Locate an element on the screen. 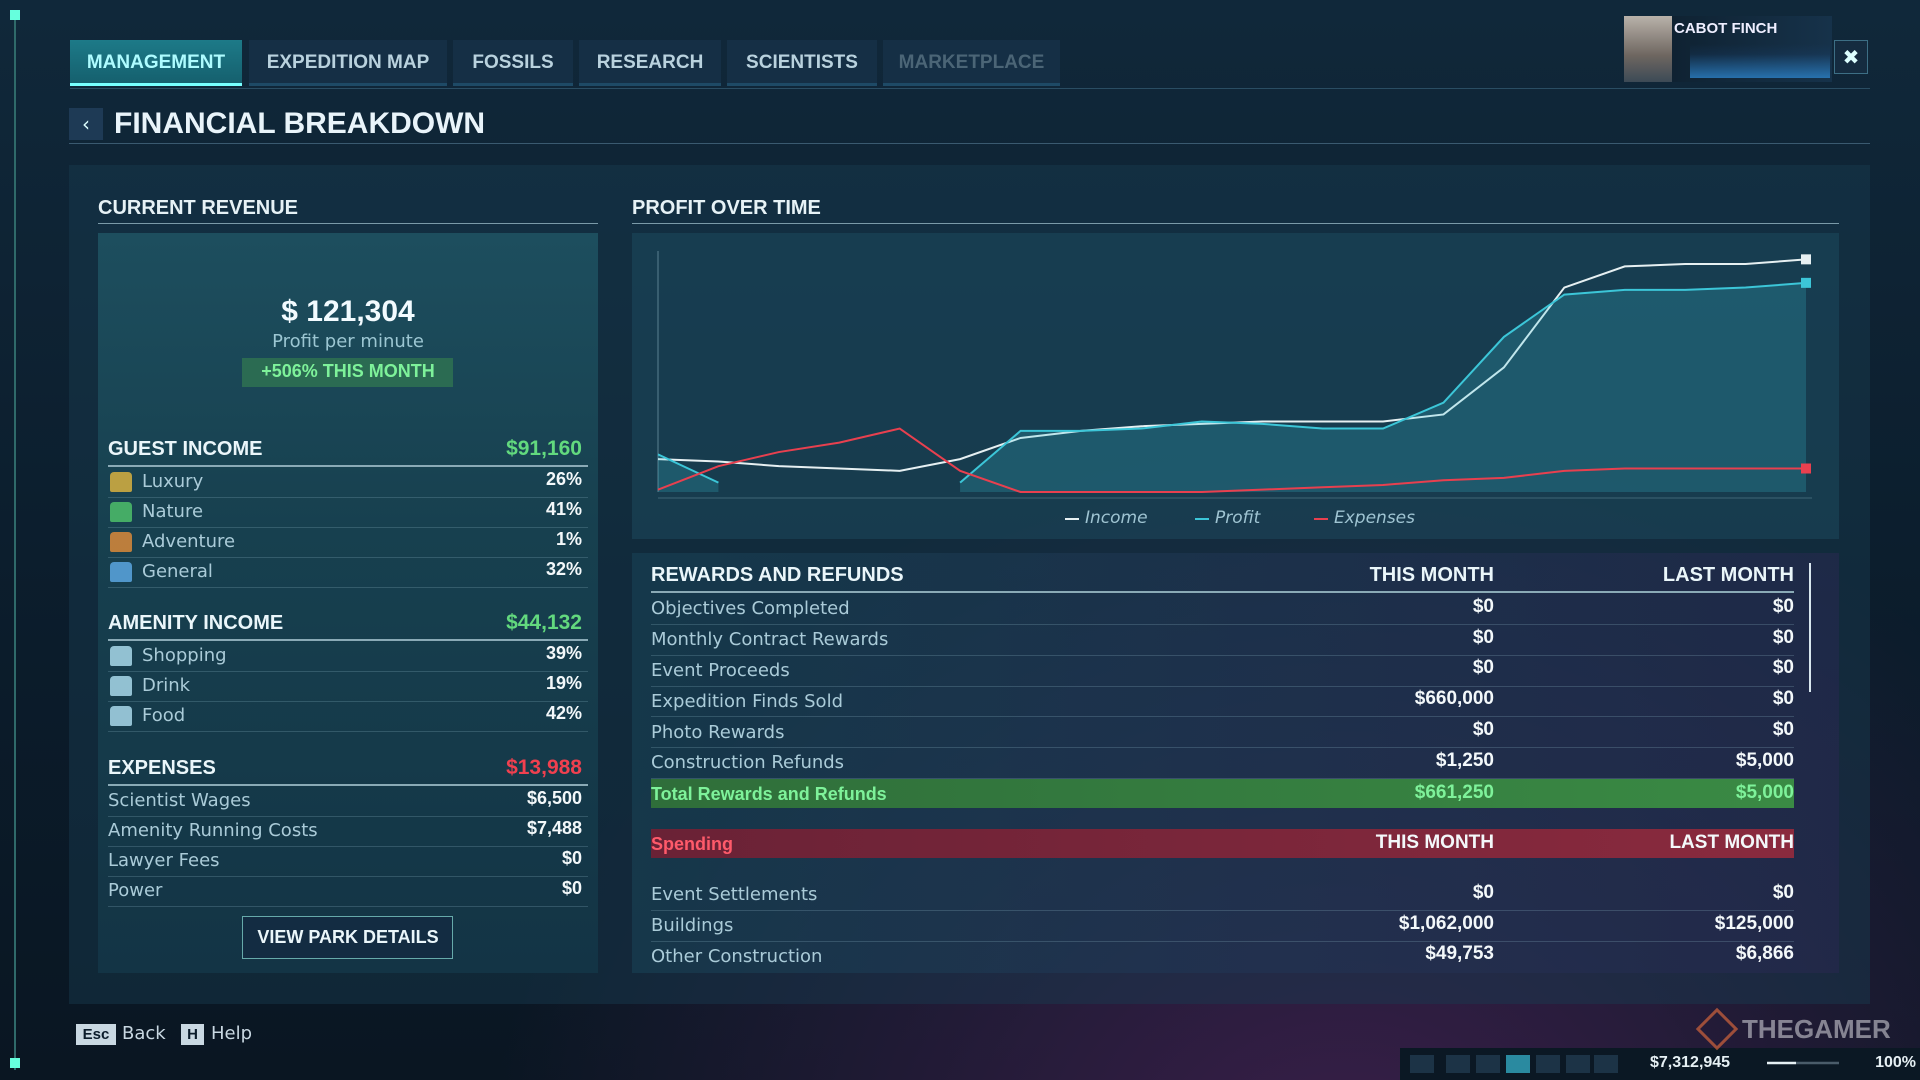 This screenshot has width=1920, height=1080. change-label: +506% THIS MONTH is located at coordinates (348, 371).